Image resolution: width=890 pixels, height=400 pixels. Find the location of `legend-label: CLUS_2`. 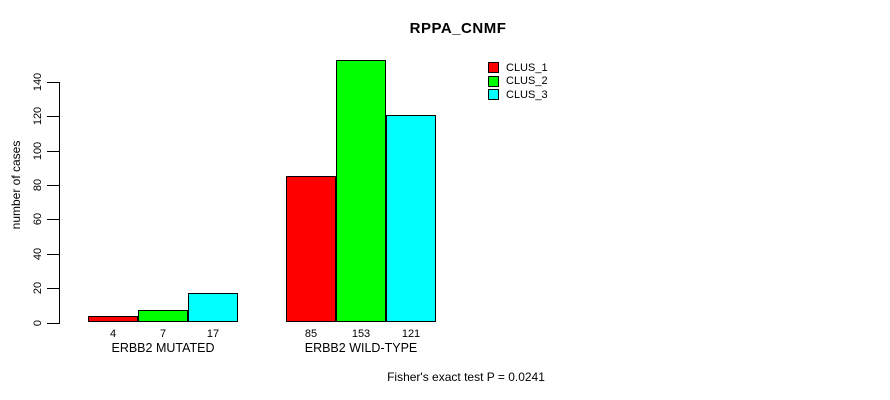

legend-label: CLUS_2 is located at coordinates (527, 81).